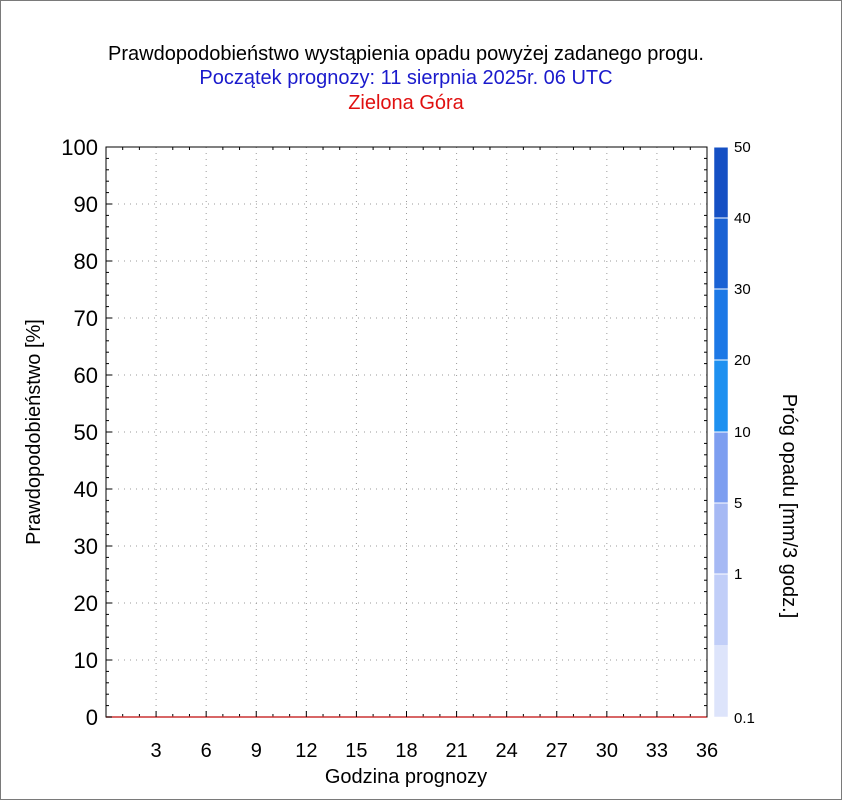 Image resolution: width=842 pixels, height=800 pixels. I want to click on y-tick-label: 50, so click(86, 432).